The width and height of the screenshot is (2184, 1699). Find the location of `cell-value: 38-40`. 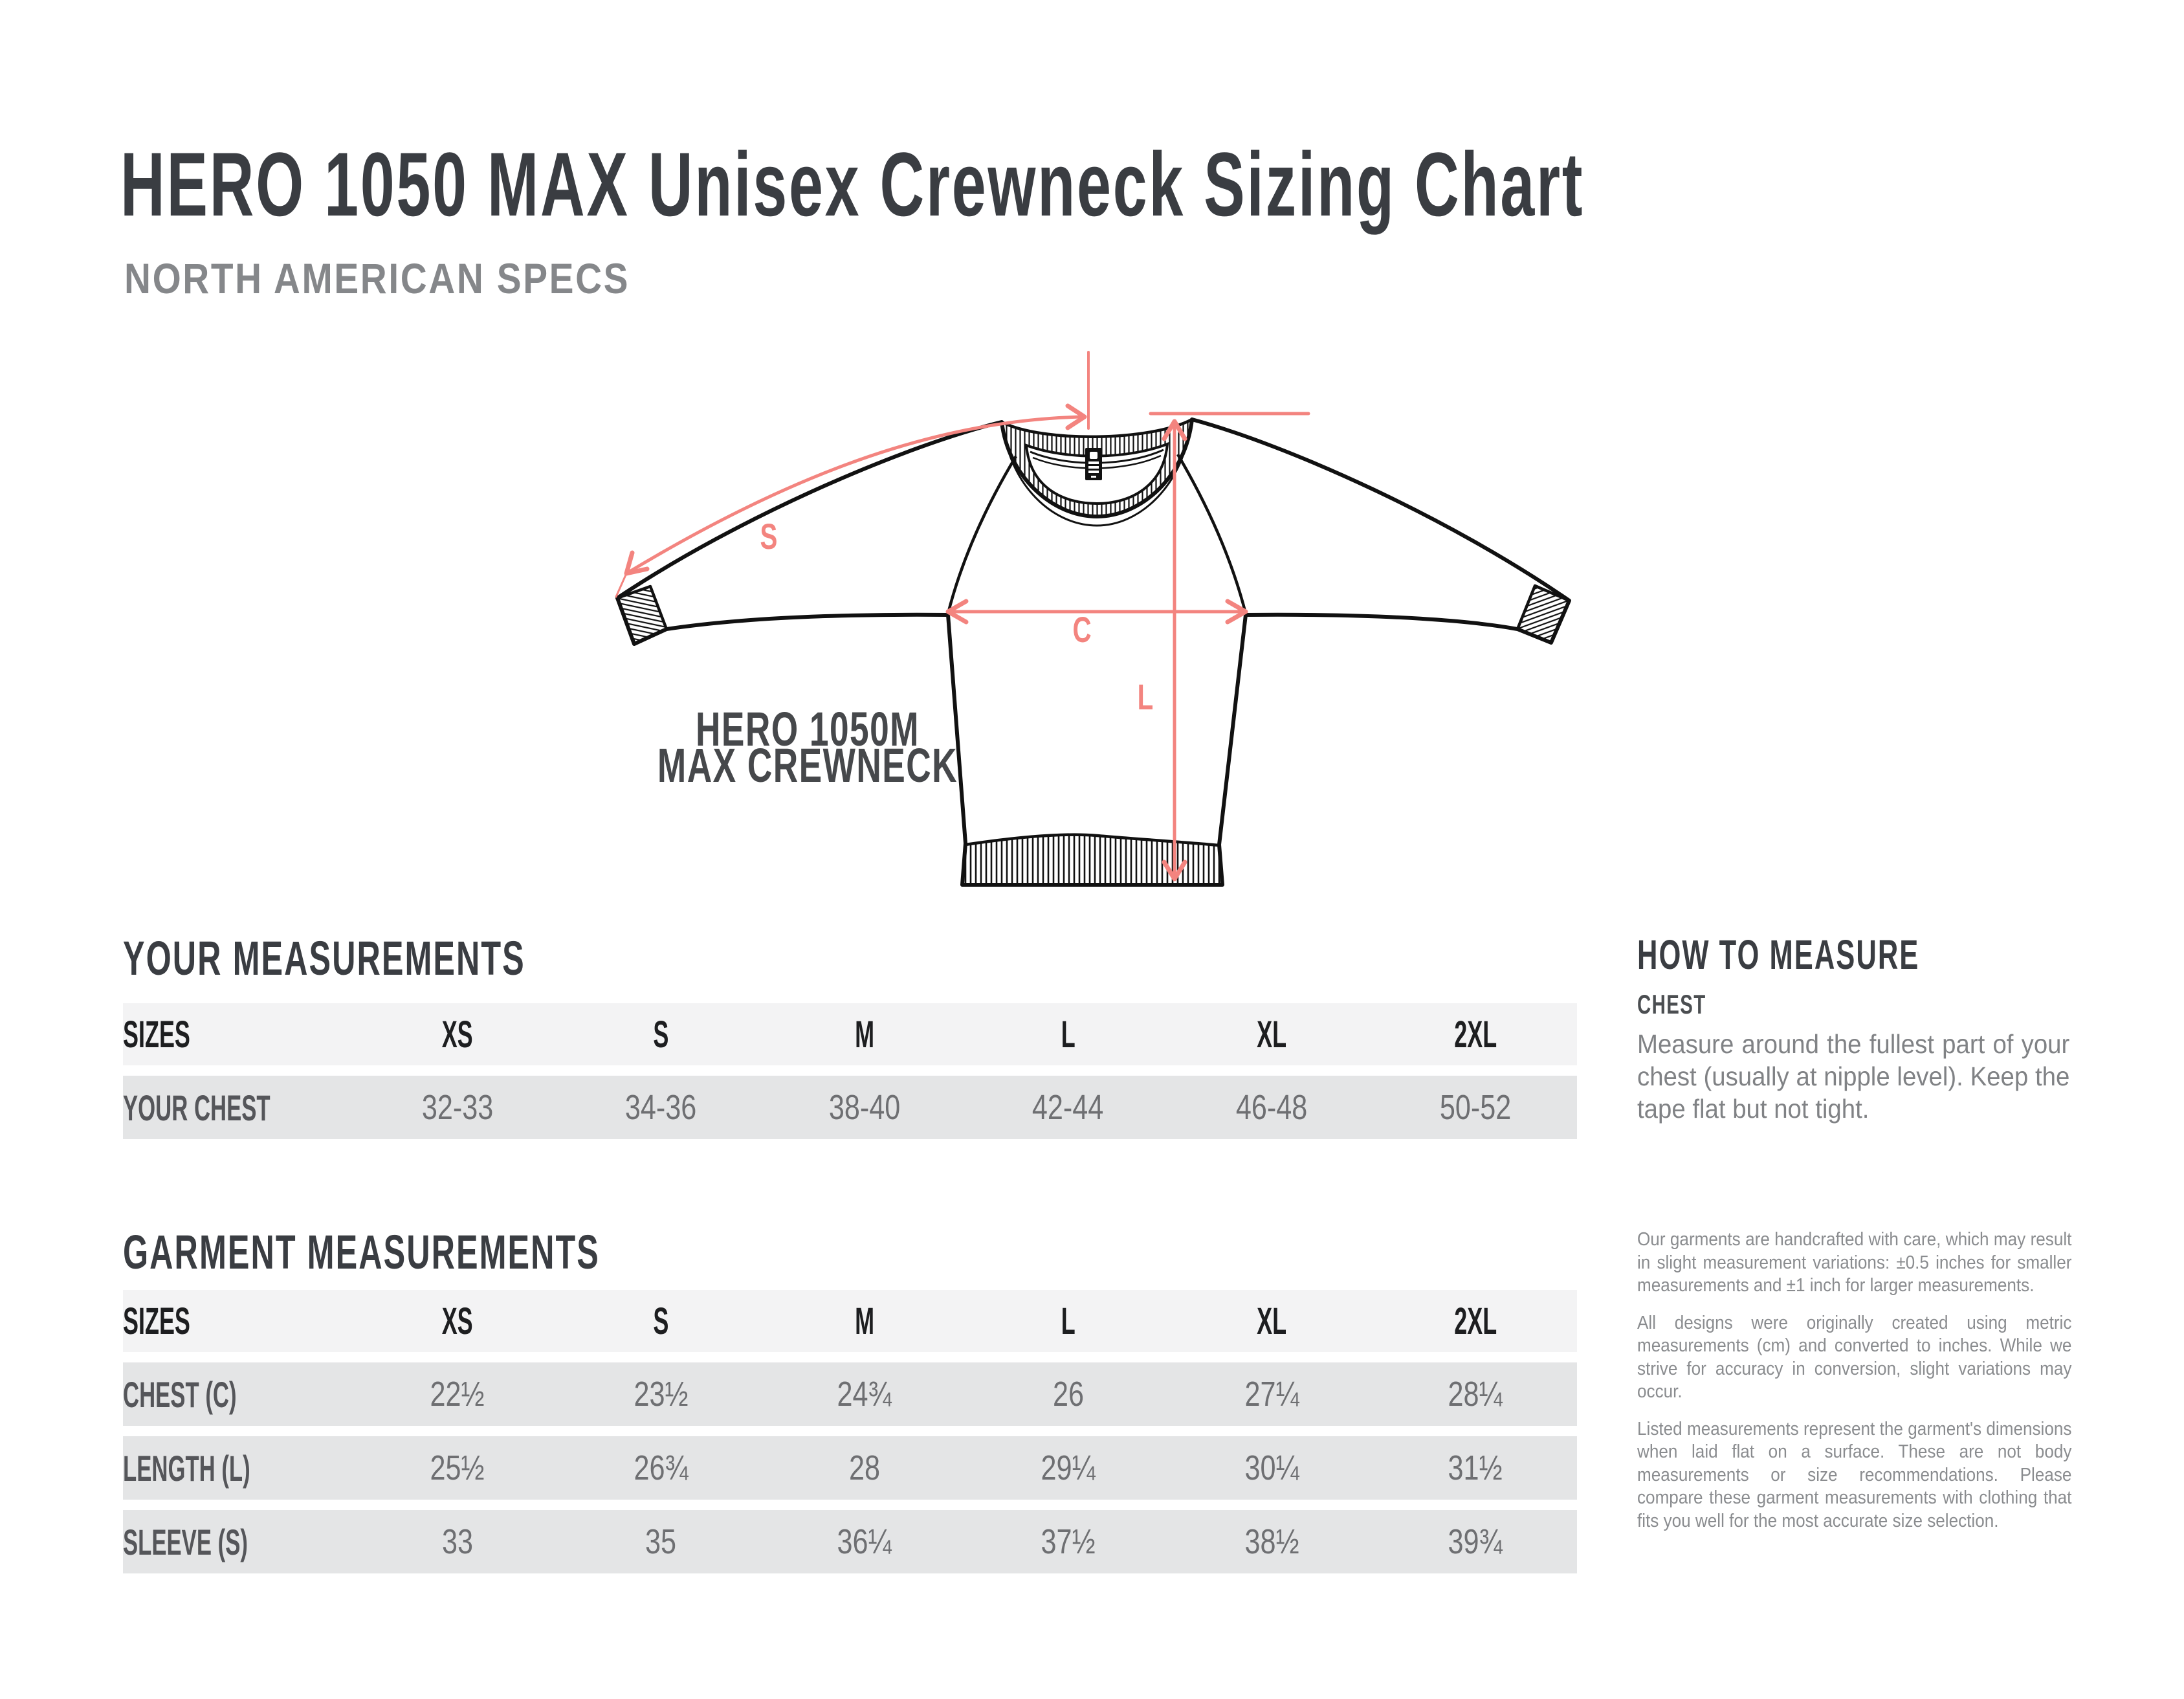

cell-value: 38-40 is located at coordinates (864, 1107).